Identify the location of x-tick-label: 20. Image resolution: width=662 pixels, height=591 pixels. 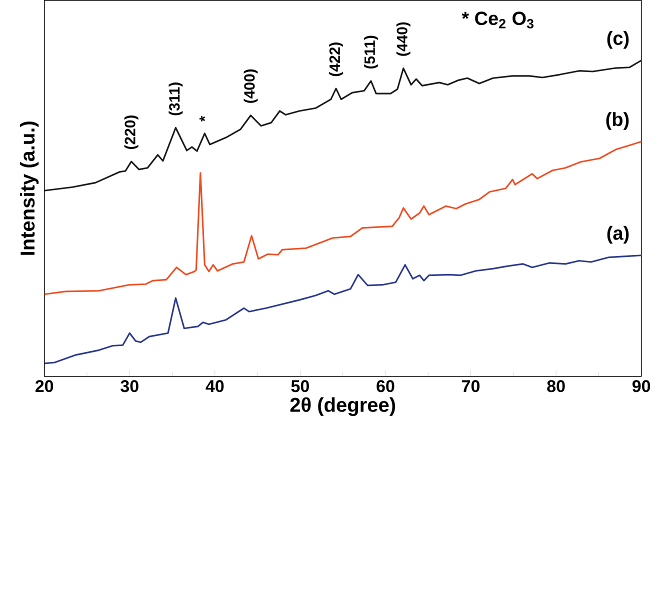
(44, 386).